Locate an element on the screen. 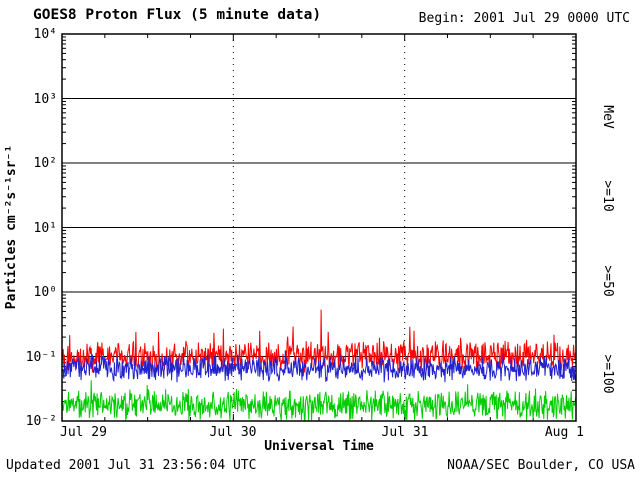  x-axis-label: Universal Time is located at coordinates (319, 446).